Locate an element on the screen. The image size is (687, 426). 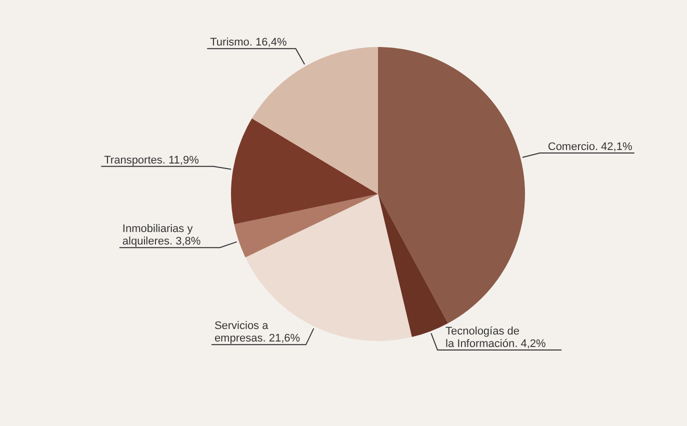
slice-label: Servicios a empresas. 21,6% is located at coordinates (257, 332).